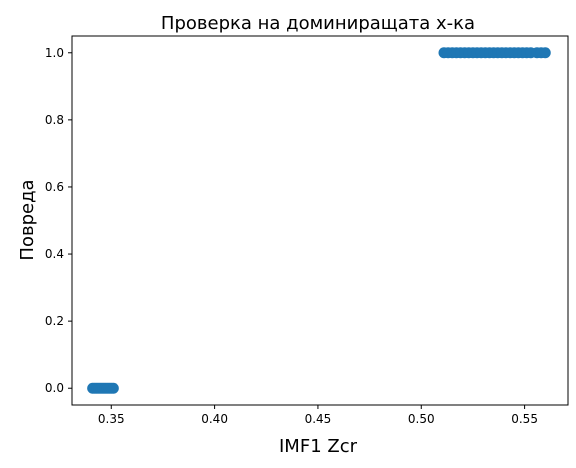  What do you see at coordinates (54, 187) in the screenshot?
I see `y-tick-label: 0.6` at bounding box center [54, 187].